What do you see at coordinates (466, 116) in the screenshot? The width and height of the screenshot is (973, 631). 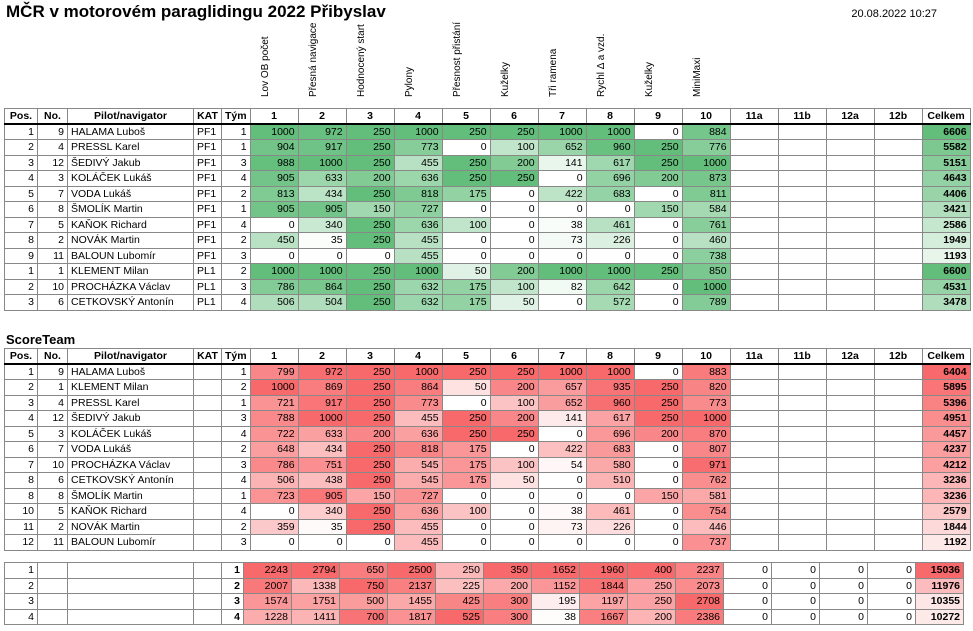 I see `individual-col-header: 5` at bounding box center [466, 116].